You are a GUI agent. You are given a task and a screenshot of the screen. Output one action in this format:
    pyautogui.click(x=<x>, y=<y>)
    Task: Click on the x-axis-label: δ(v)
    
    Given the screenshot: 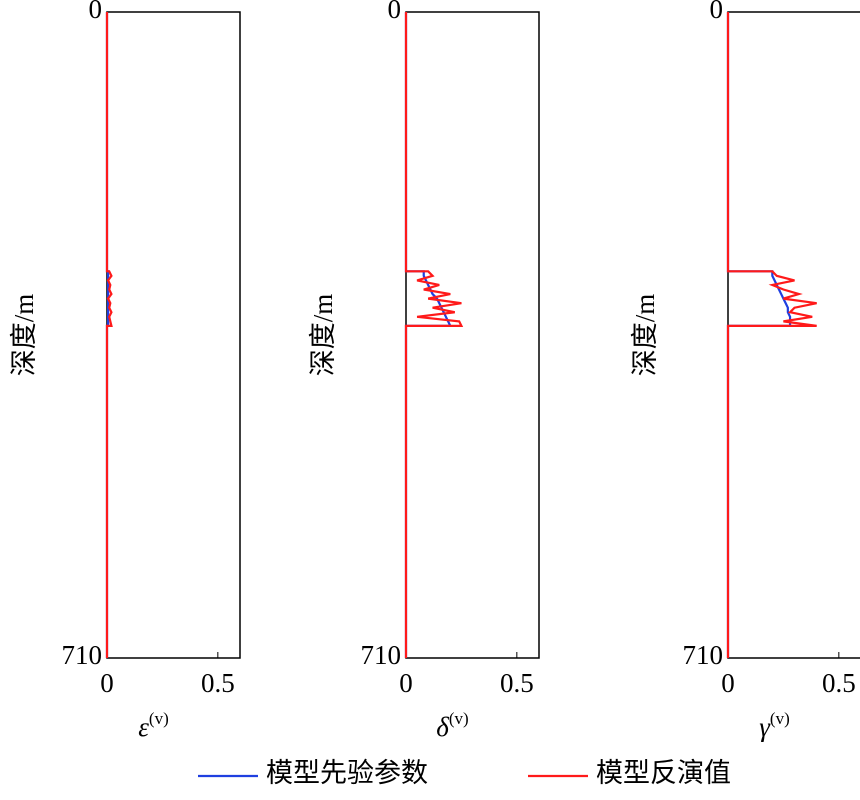 What is the action you would take?
    pyautogui.click(x=452, y=725)
    